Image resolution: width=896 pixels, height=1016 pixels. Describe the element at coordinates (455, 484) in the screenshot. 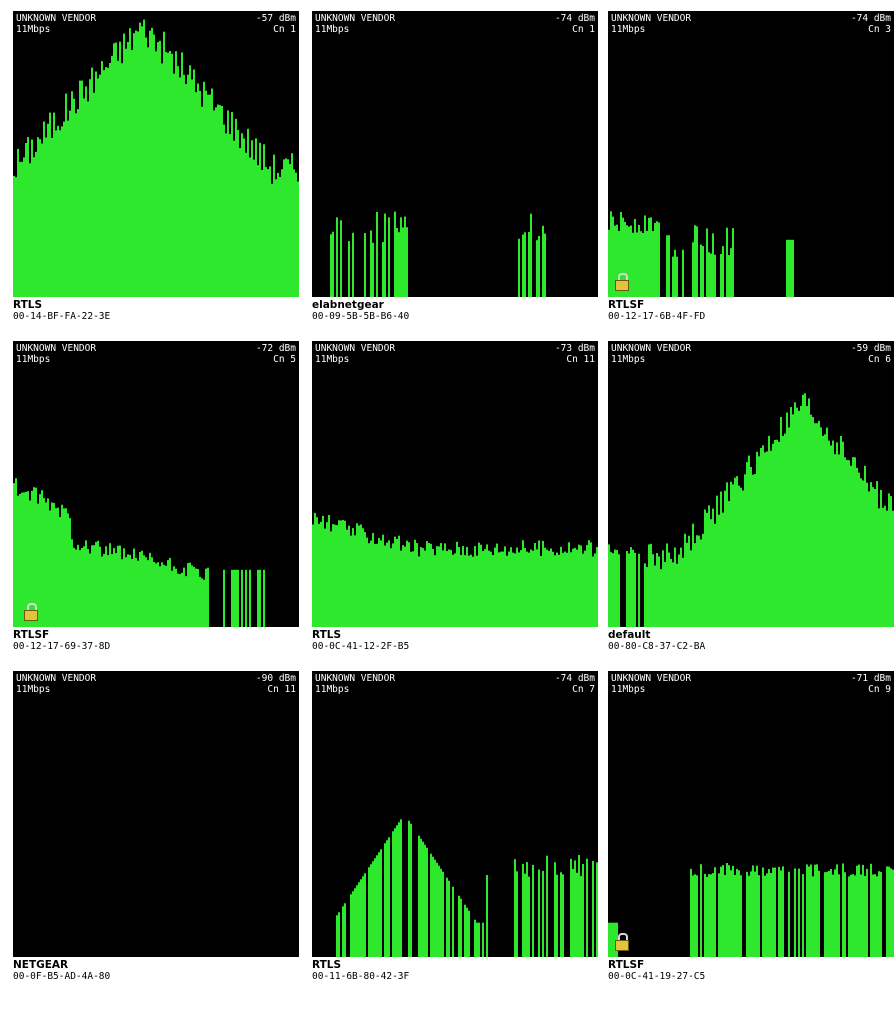

I see `signal-history-panel: UNKNOWN VENDOR 11Mbps -73 dBm Cn 11` at that location.